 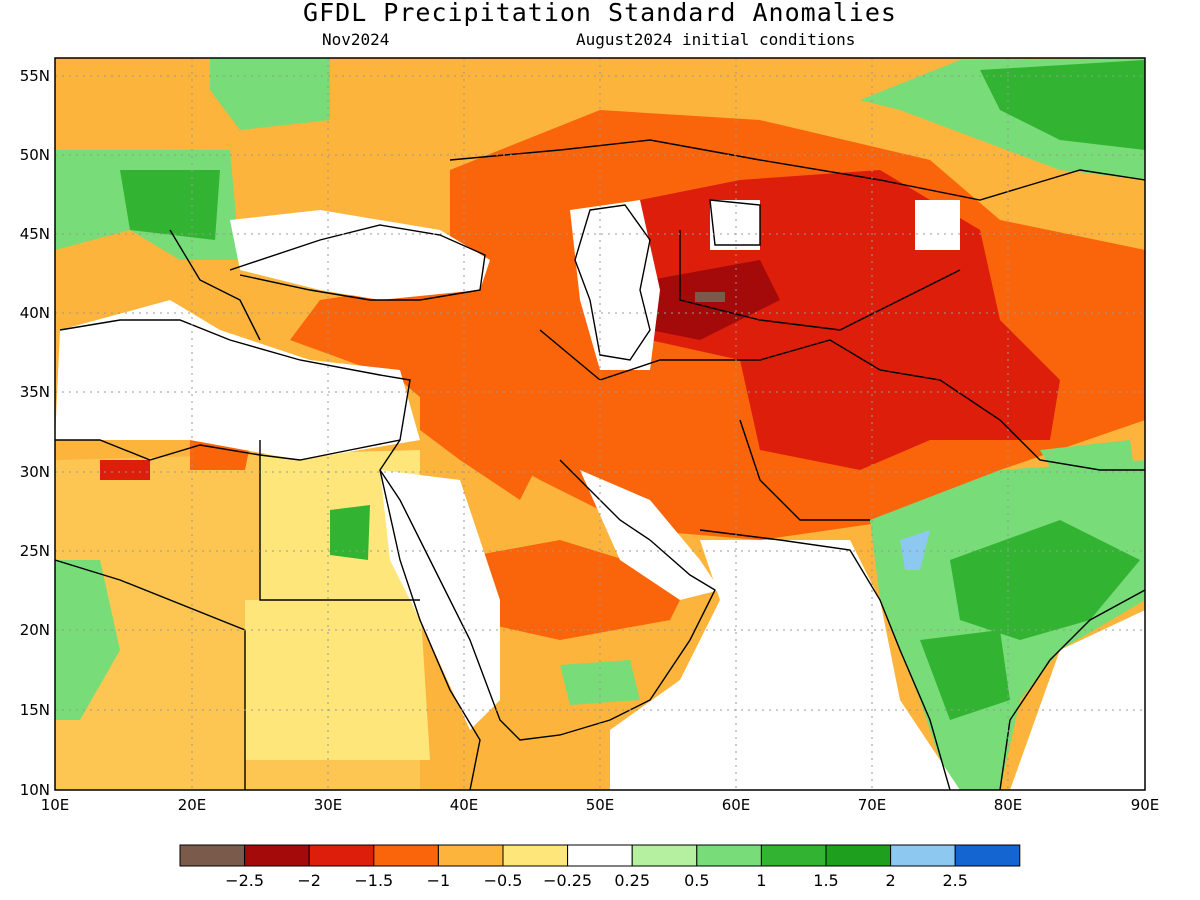 What do you see at coordinates (490, 415) in the screenshot?
I see `field-levant-orange` at bounding box center [490, 415].